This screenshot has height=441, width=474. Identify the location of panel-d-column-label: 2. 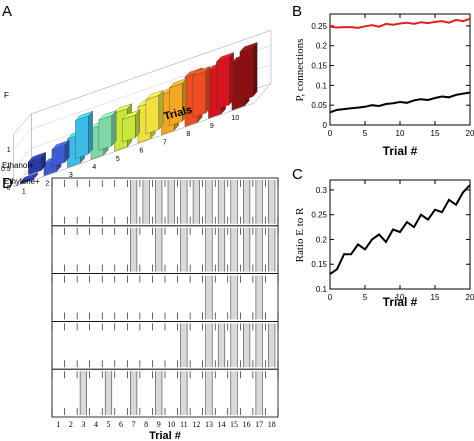
(71, 424).